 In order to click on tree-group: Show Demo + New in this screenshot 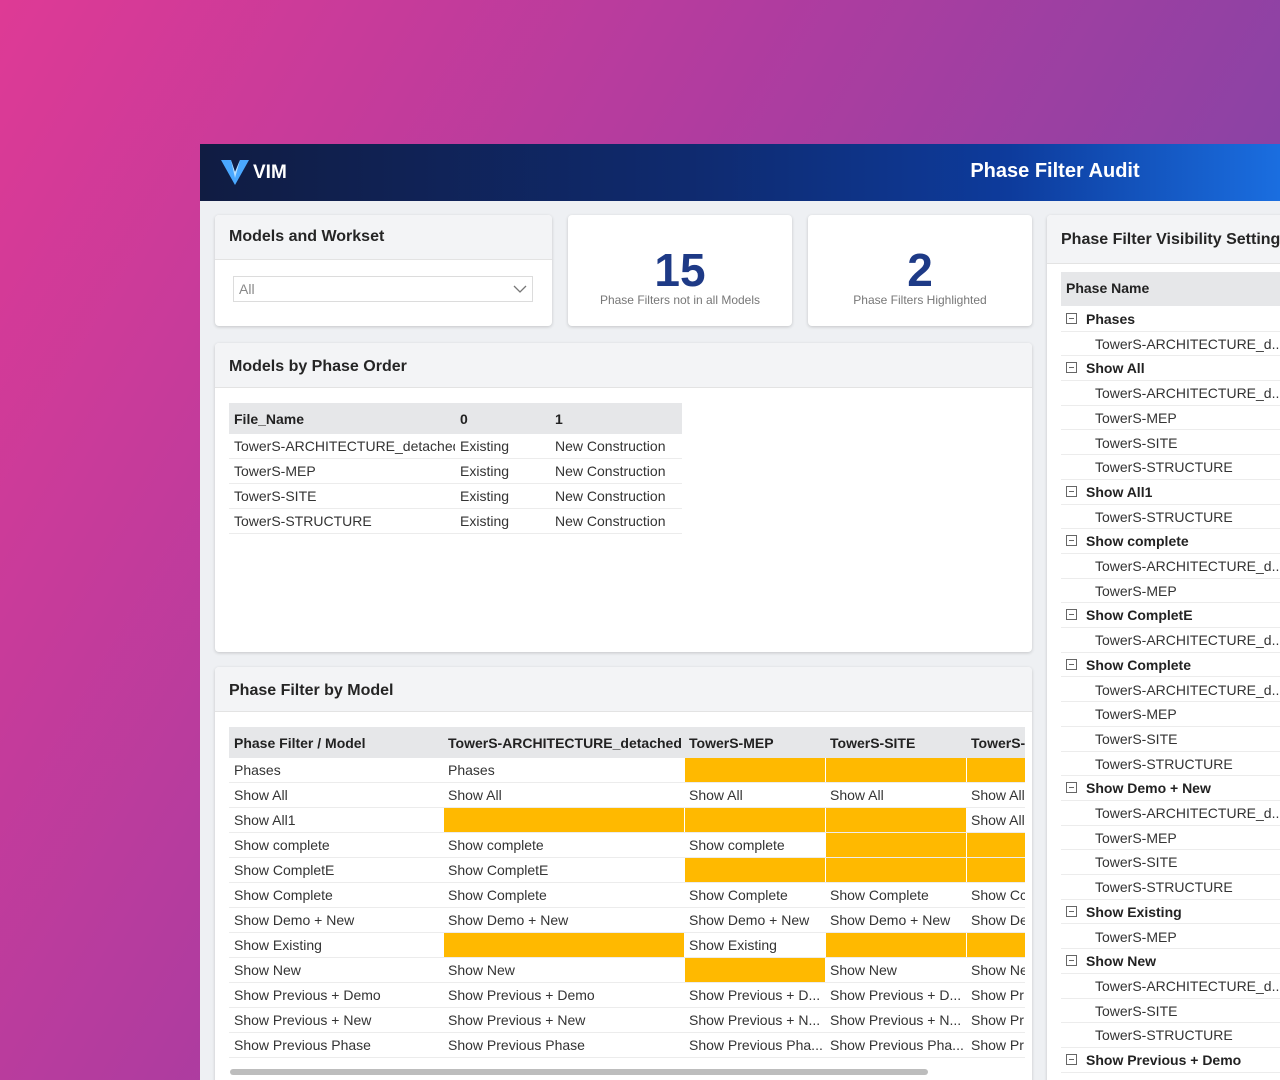, I will do `click(1170, 788)`.